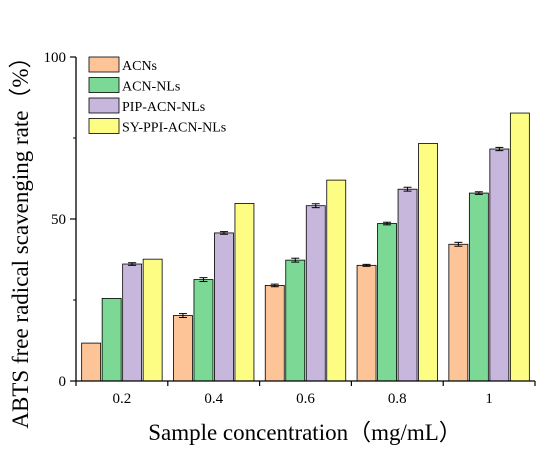 The height and width of the screenshot is (458, 550). Describe the element at coordinates (183, 348) in the screenshot. I see `bar-acns-0.4` at that location.